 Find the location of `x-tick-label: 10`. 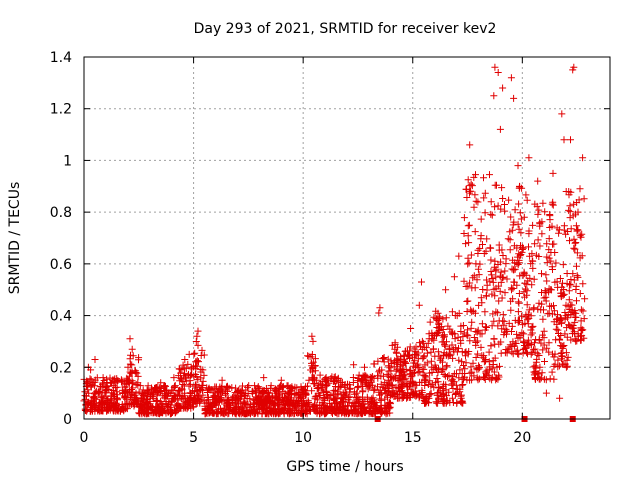

x-tick-label: 10 is located at coordinates (303, 438).